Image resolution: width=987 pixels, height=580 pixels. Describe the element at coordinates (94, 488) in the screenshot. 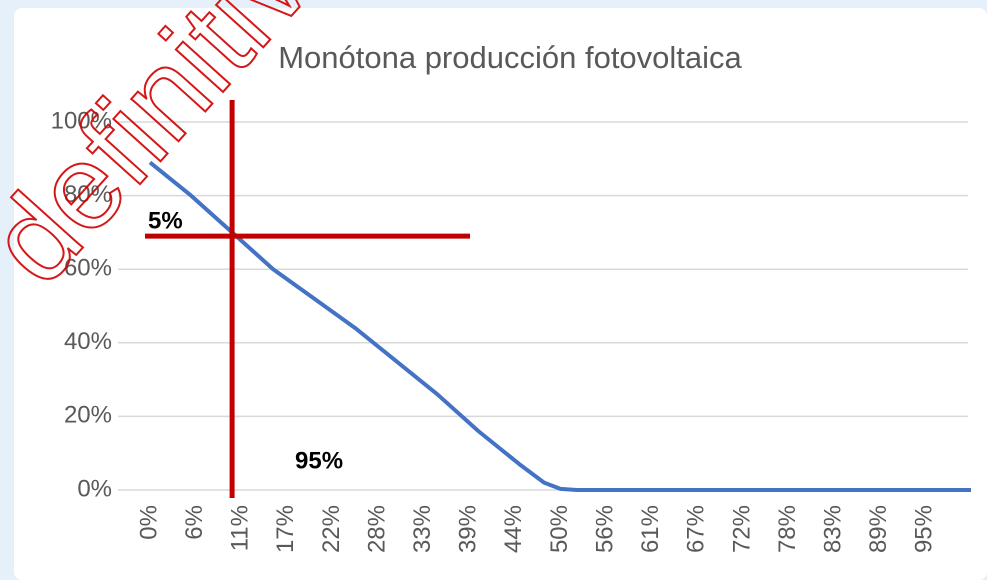

I see `y-tick-label: 0%` at that location.